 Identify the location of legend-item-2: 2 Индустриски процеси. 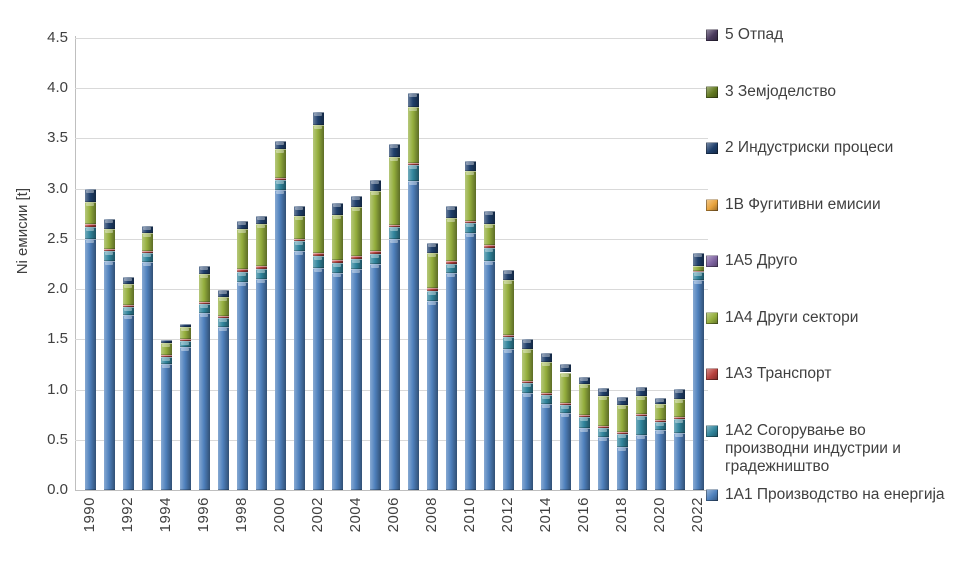
(799, 148).